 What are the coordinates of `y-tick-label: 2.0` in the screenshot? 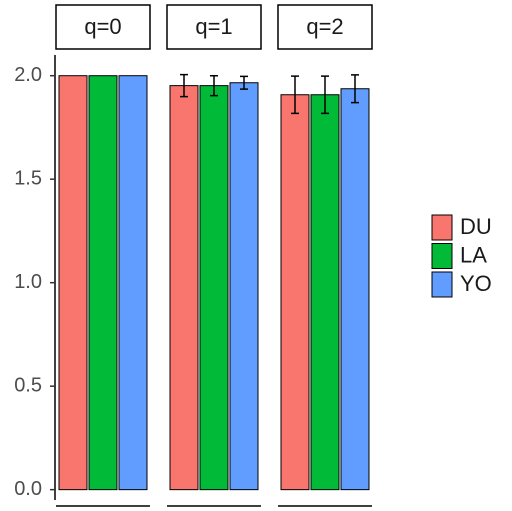 It's located at (28, 75).